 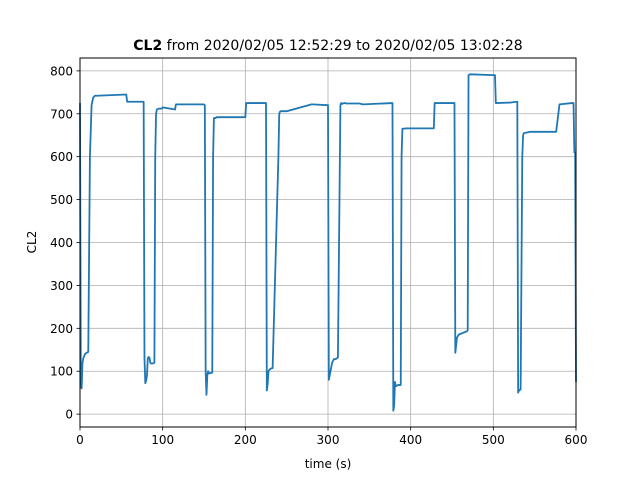 I want to click on chart-title-bold: CL2, so click(x=147, y=46).